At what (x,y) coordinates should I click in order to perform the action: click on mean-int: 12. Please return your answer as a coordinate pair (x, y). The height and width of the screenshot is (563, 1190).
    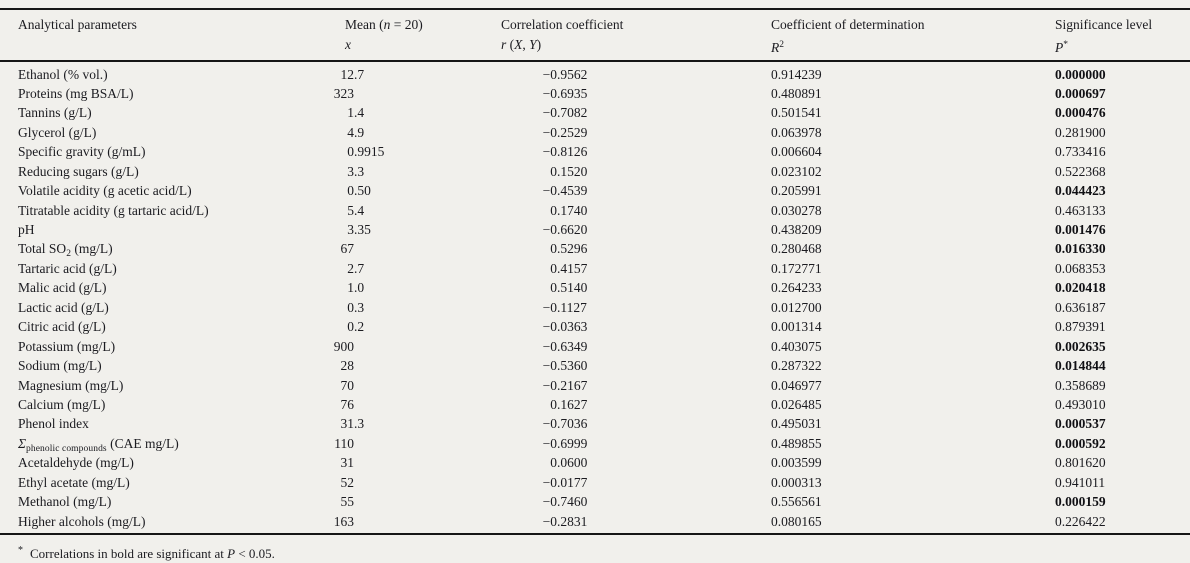
    Looking at the image, I should click on (347, 74).